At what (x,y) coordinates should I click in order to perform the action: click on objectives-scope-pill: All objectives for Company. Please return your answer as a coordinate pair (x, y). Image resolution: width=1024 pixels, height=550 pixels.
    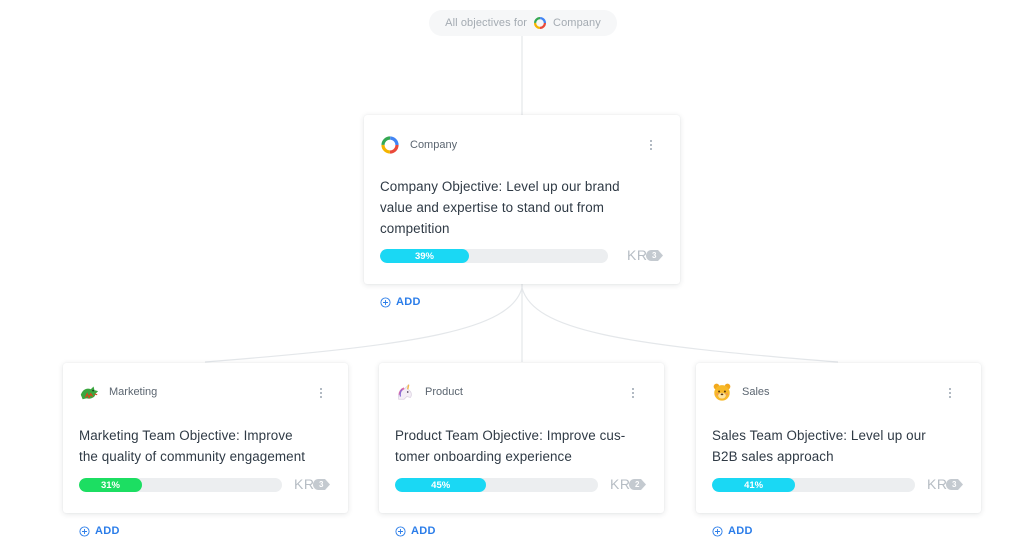
    Looking at the image, I should click on (523, 23).